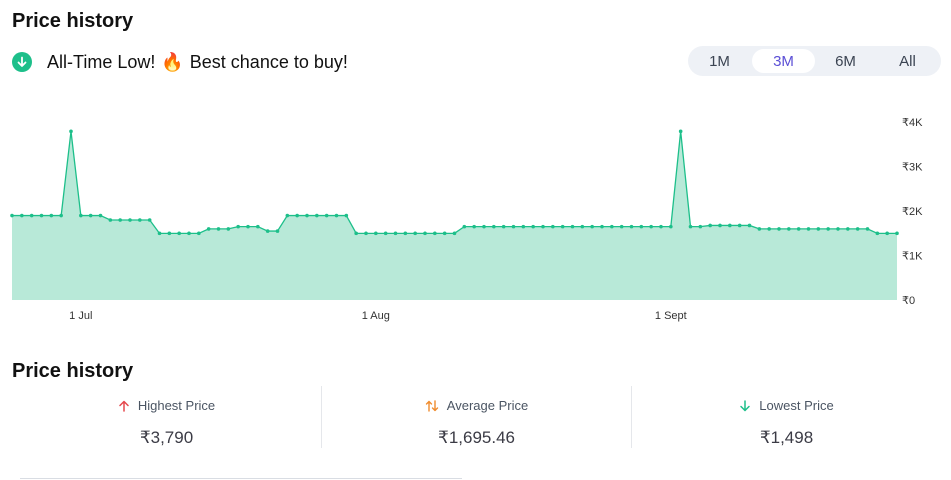  Describe the element at coordinates (719, 61) in the screenshot. I see `range-option-1m: 1M` at that location.